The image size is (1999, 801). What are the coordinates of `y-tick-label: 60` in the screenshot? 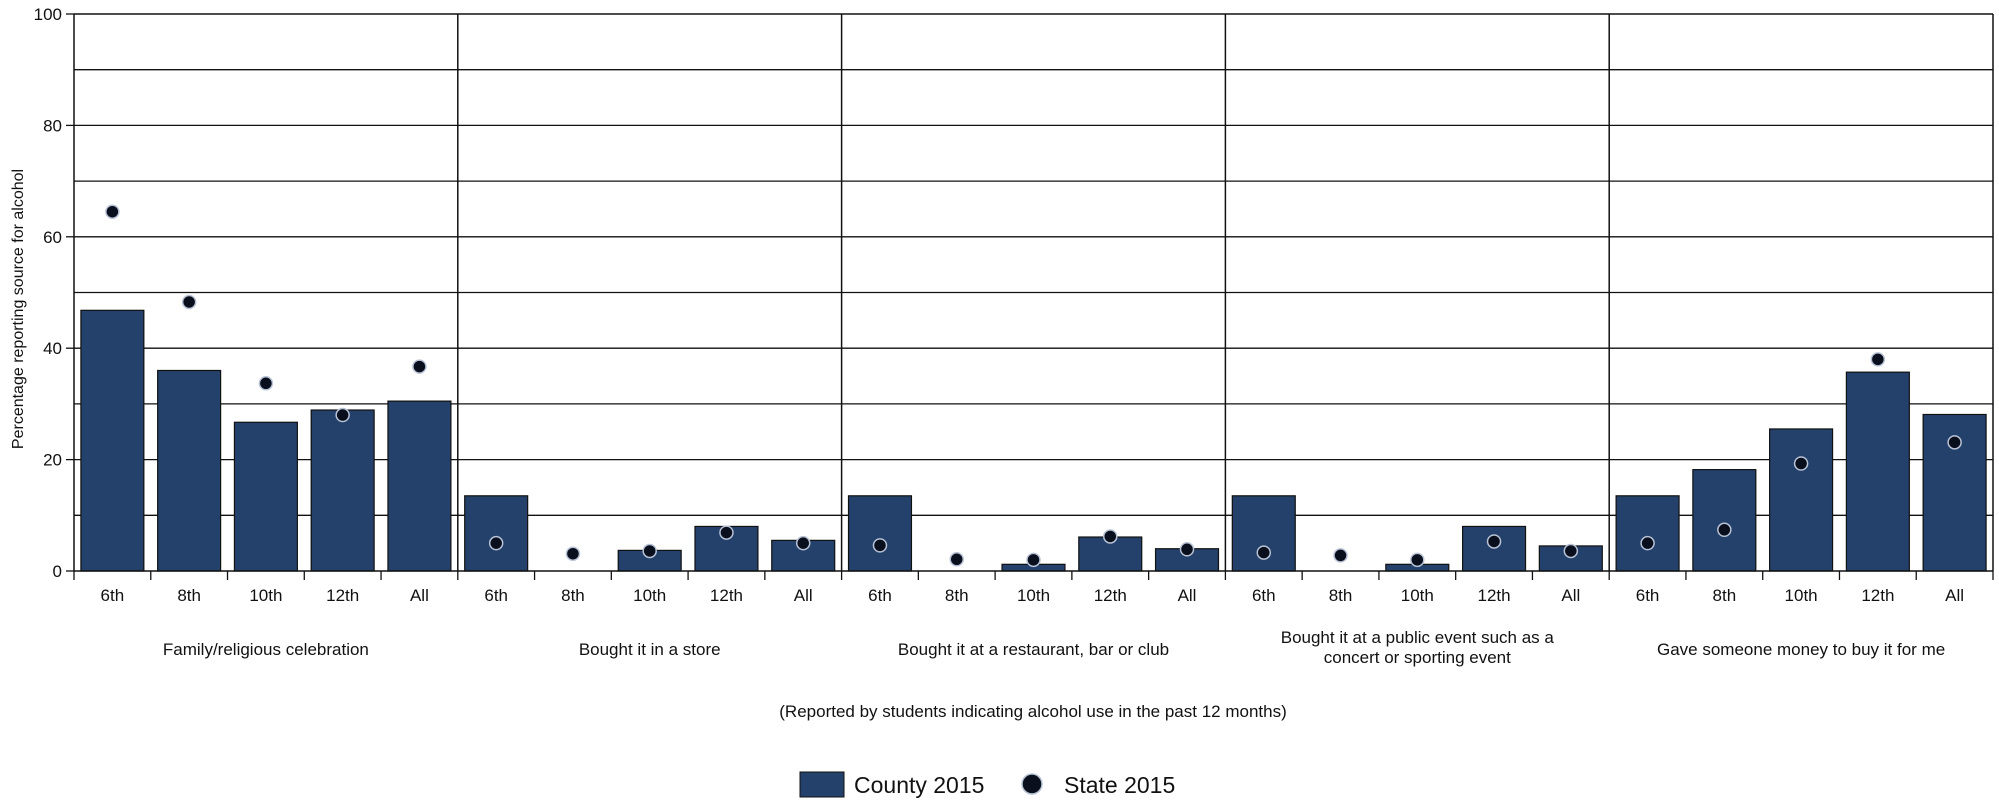 It's located at (52, 237).